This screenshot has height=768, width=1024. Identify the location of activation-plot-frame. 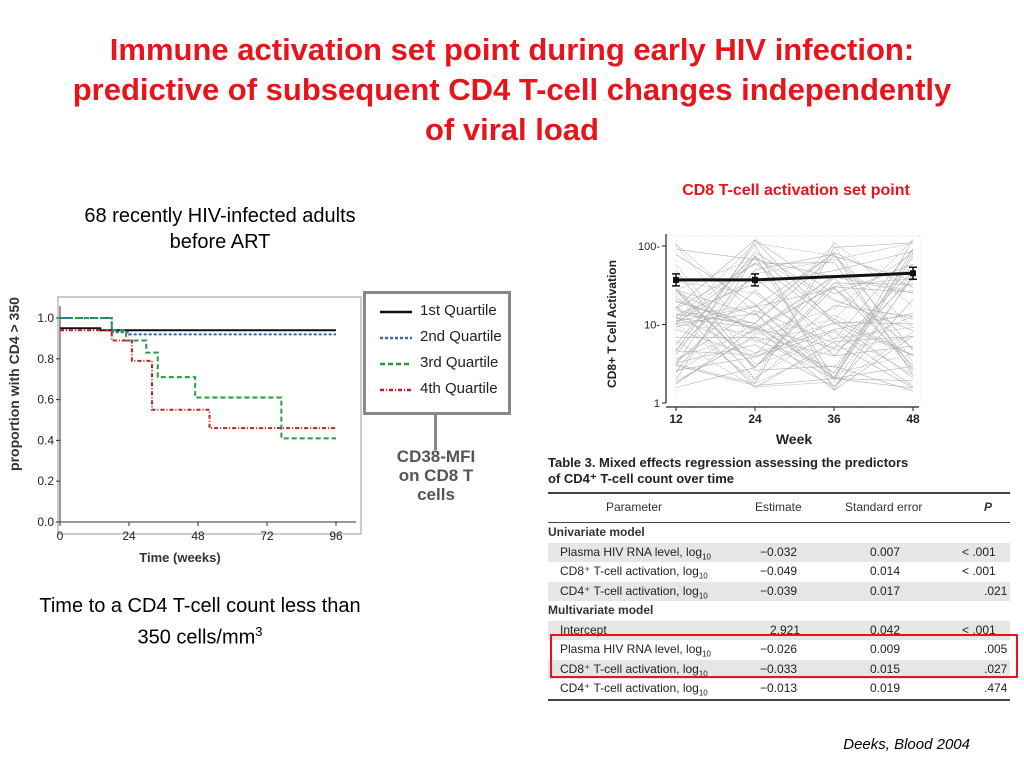
(798, 319).